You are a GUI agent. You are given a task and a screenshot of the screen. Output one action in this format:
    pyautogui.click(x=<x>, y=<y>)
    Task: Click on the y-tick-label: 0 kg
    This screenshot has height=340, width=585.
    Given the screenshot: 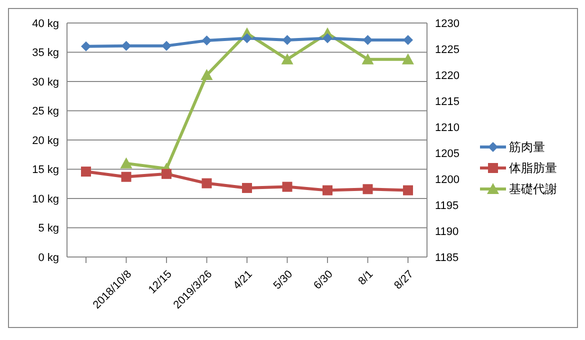 What is the action you would take?
    pyautogui.click(x=48, y=258)
    